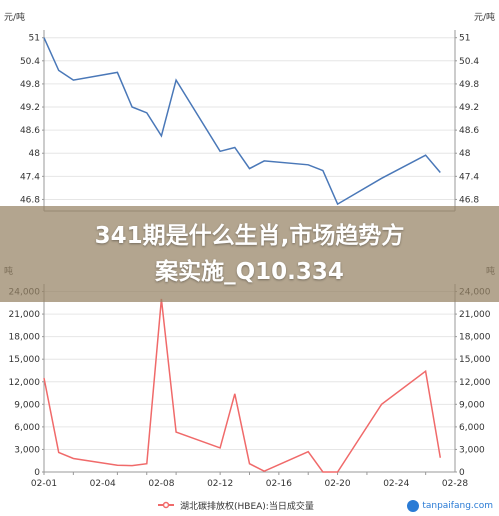 This screenshot has height=516, width=499. Describe the element at coordinates (337, 484) in the screenshot. I see `x-tick-label: 02-20` at that location.